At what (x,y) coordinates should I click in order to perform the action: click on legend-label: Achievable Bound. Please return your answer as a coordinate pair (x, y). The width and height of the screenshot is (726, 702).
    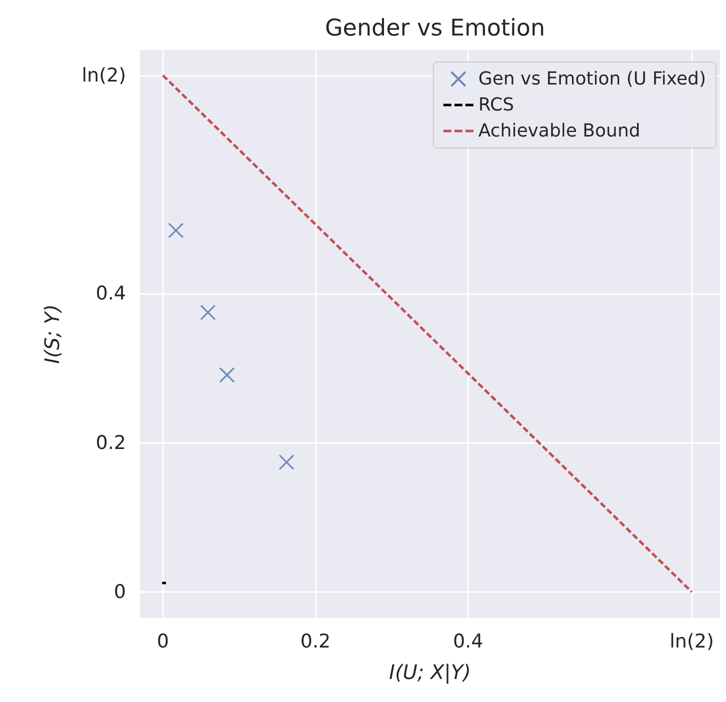
    Looking at the image, I should click on (559, 131).